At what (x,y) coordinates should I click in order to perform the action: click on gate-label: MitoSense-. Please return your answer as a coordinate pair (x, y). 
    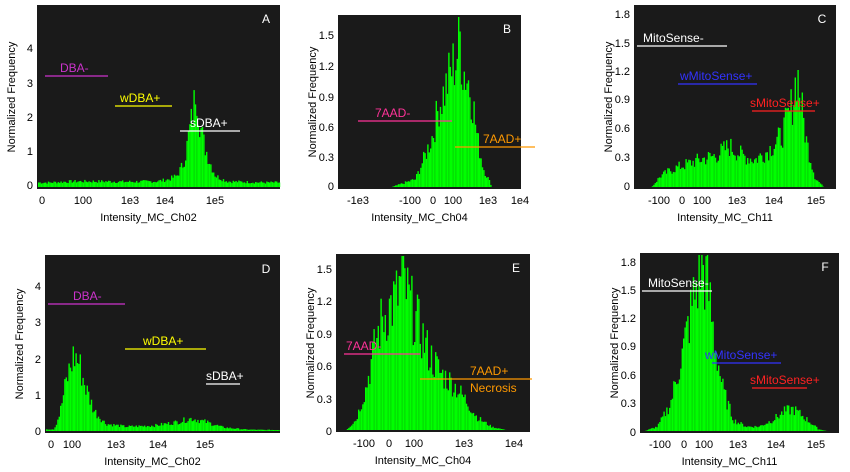
    Looking at the image, I should click on (673, 38).